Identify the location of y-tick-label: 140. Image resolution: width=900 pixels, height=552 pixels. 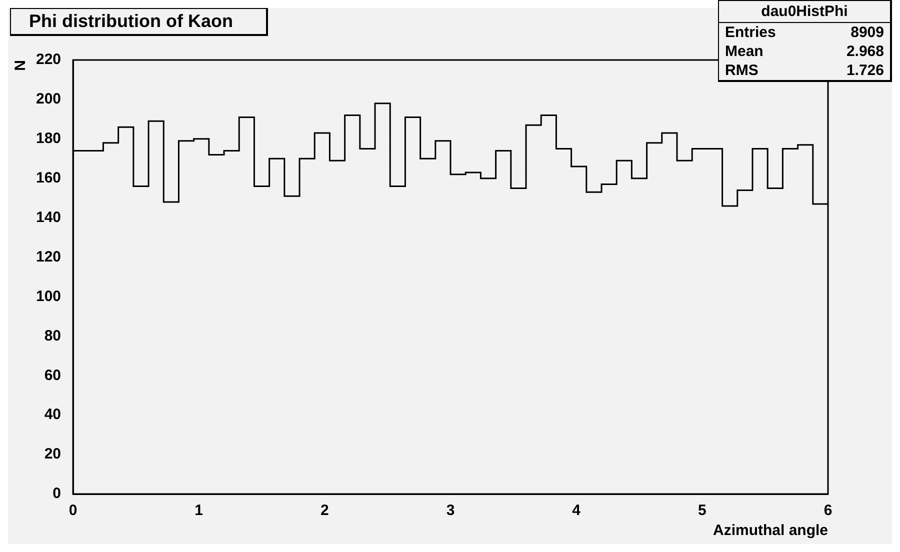
(49, 217).